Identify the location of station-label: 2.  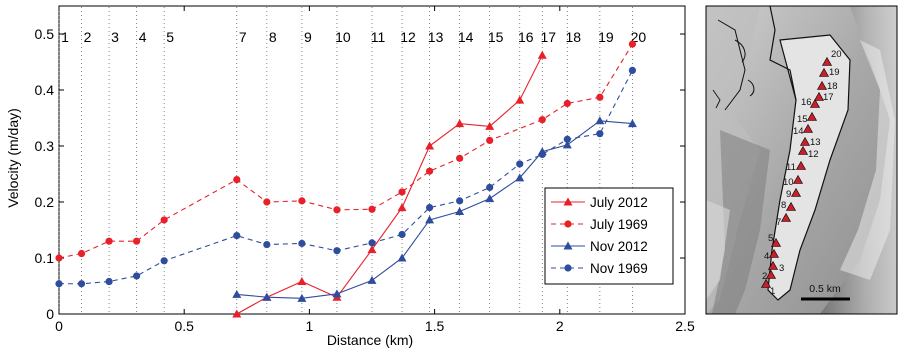
(88, 37).